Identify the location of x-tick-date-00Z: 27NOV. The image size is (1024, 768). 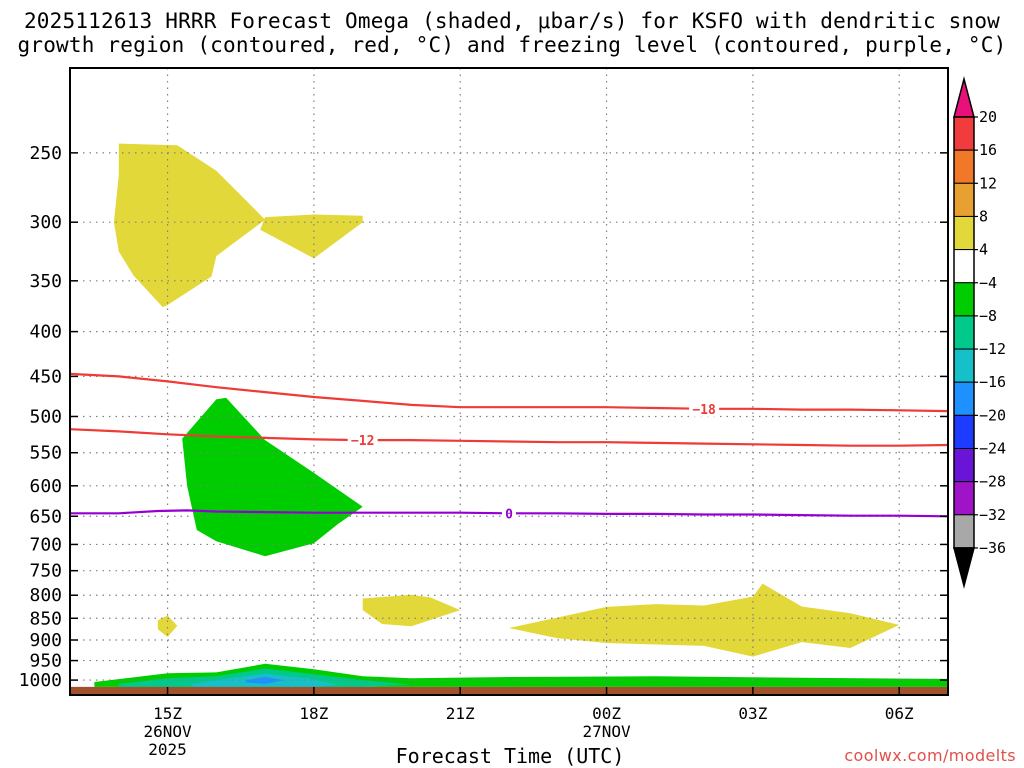
(606, 731).